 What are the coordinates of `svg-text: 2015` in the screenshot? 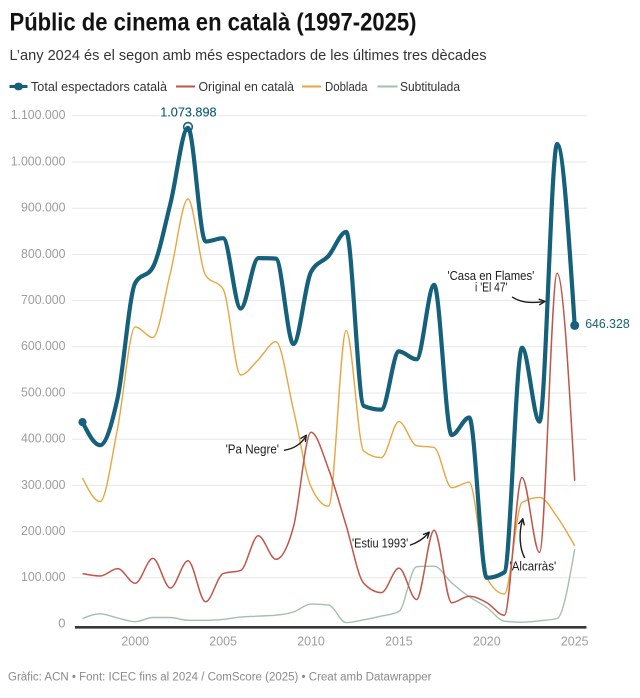 It's located at (399, 640).